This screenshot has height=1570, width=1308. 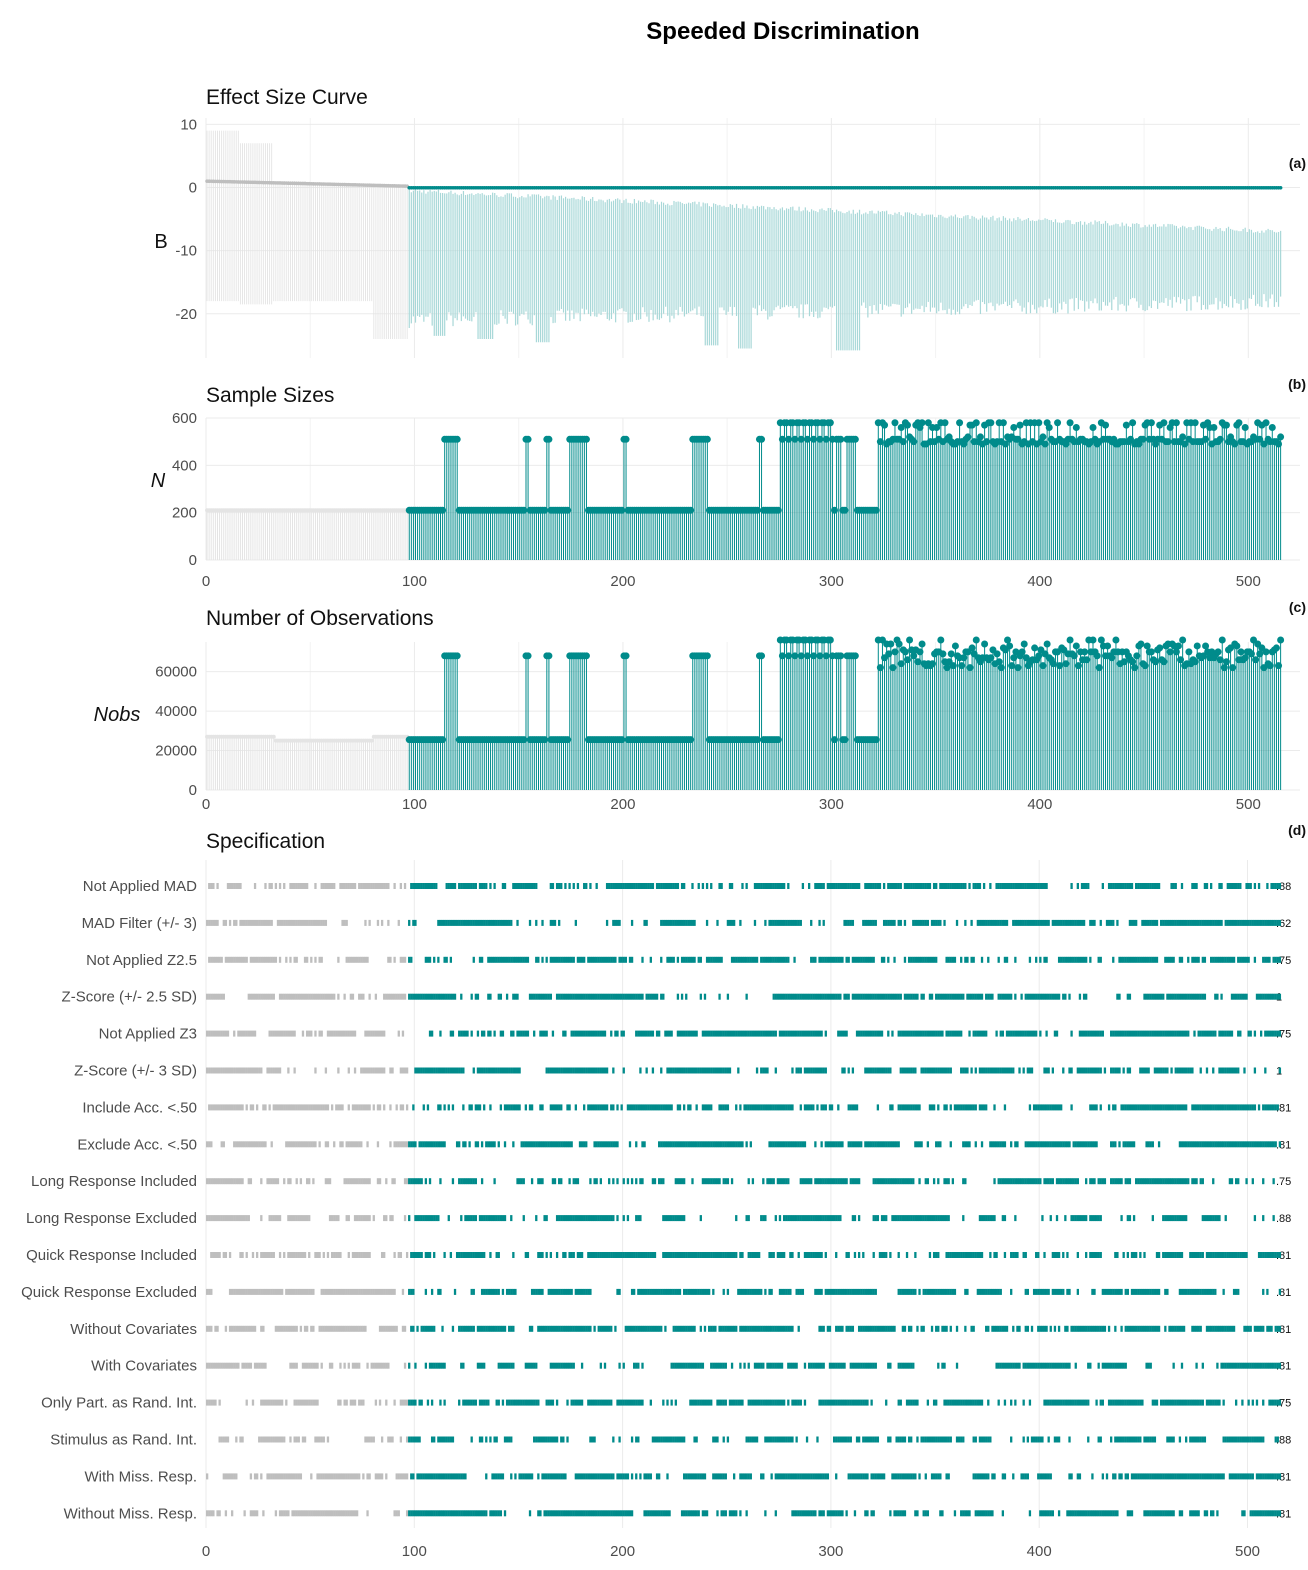 What do you see at coordinates (830, 1551) in the screenshot?
I see `panel-d-x-tick-label: 300` at bounding box center [830, 1551].